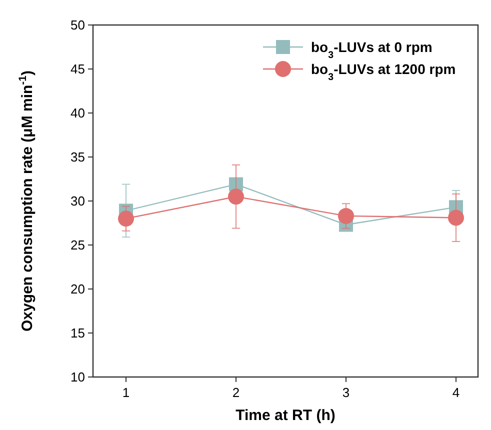 This screenshot has width=491, height=430. Describe the element at coordinates (77, 113) in the screenshot. I see `y-tick-label: 40` at that location.